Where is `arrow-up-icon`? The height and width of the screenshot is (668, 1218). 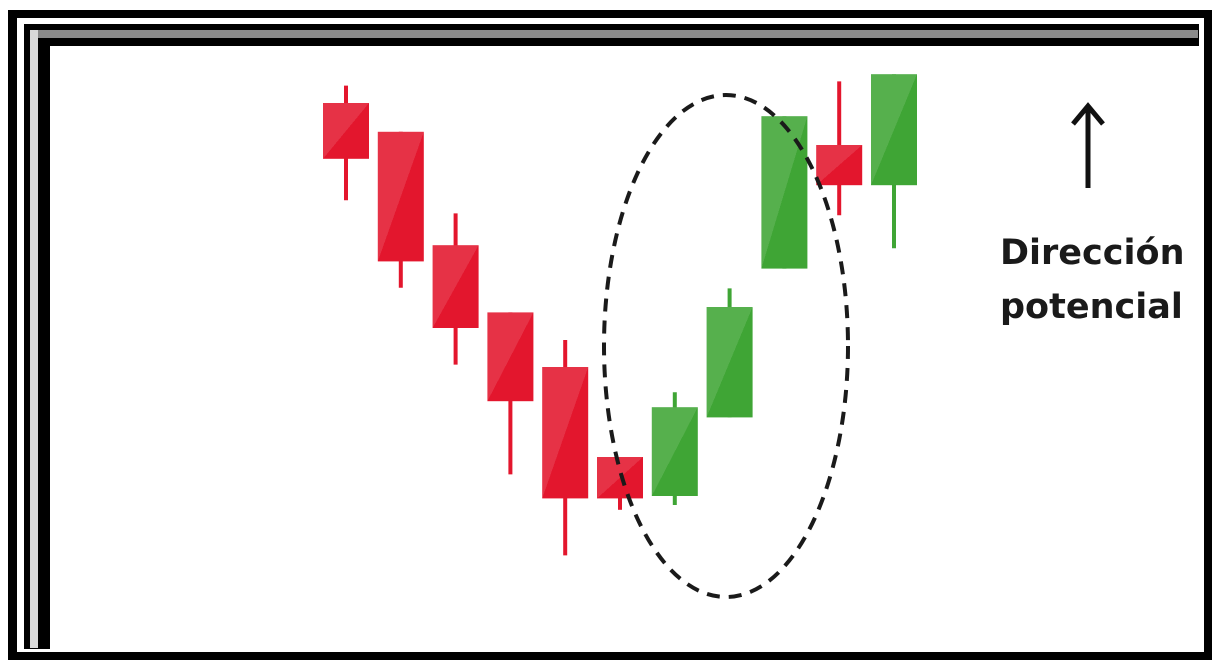
arrow-up-icon is located at coordinates (1088, 145).